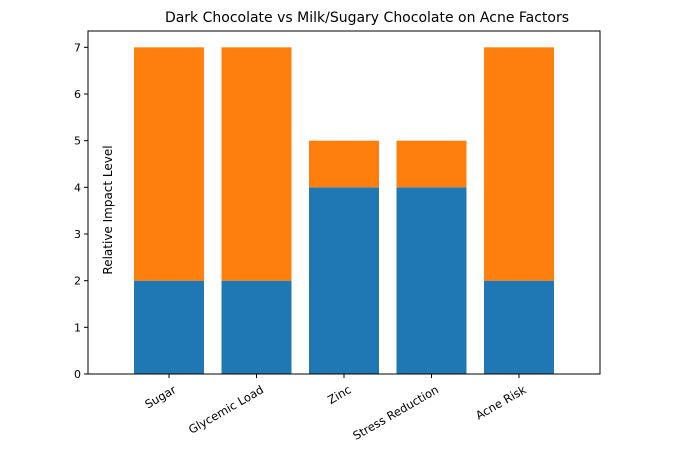 Image resolution: width=700 pixels, height=450 pixels. Describe the element at coordinates (226, 409) in the screenshot. I see `x-tick-label: Glycemic Load` at that location.